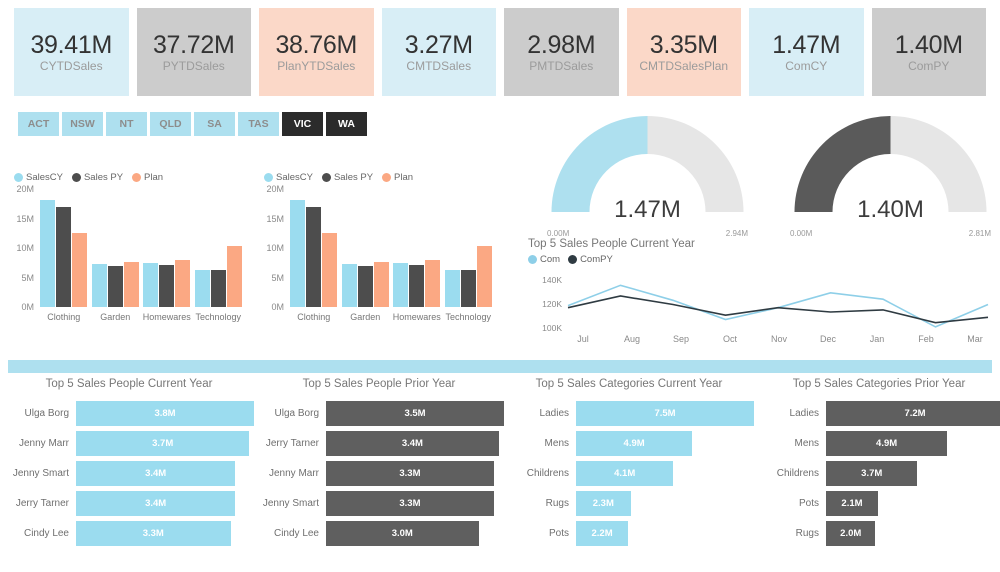 Image resolution: width=1000 pixels, height=572 pixels. Describe the element at coordinates (561, 52) in the screenshot. I see `kpi-card-pmtdsales: 2.98M PMTDSales` at that location.